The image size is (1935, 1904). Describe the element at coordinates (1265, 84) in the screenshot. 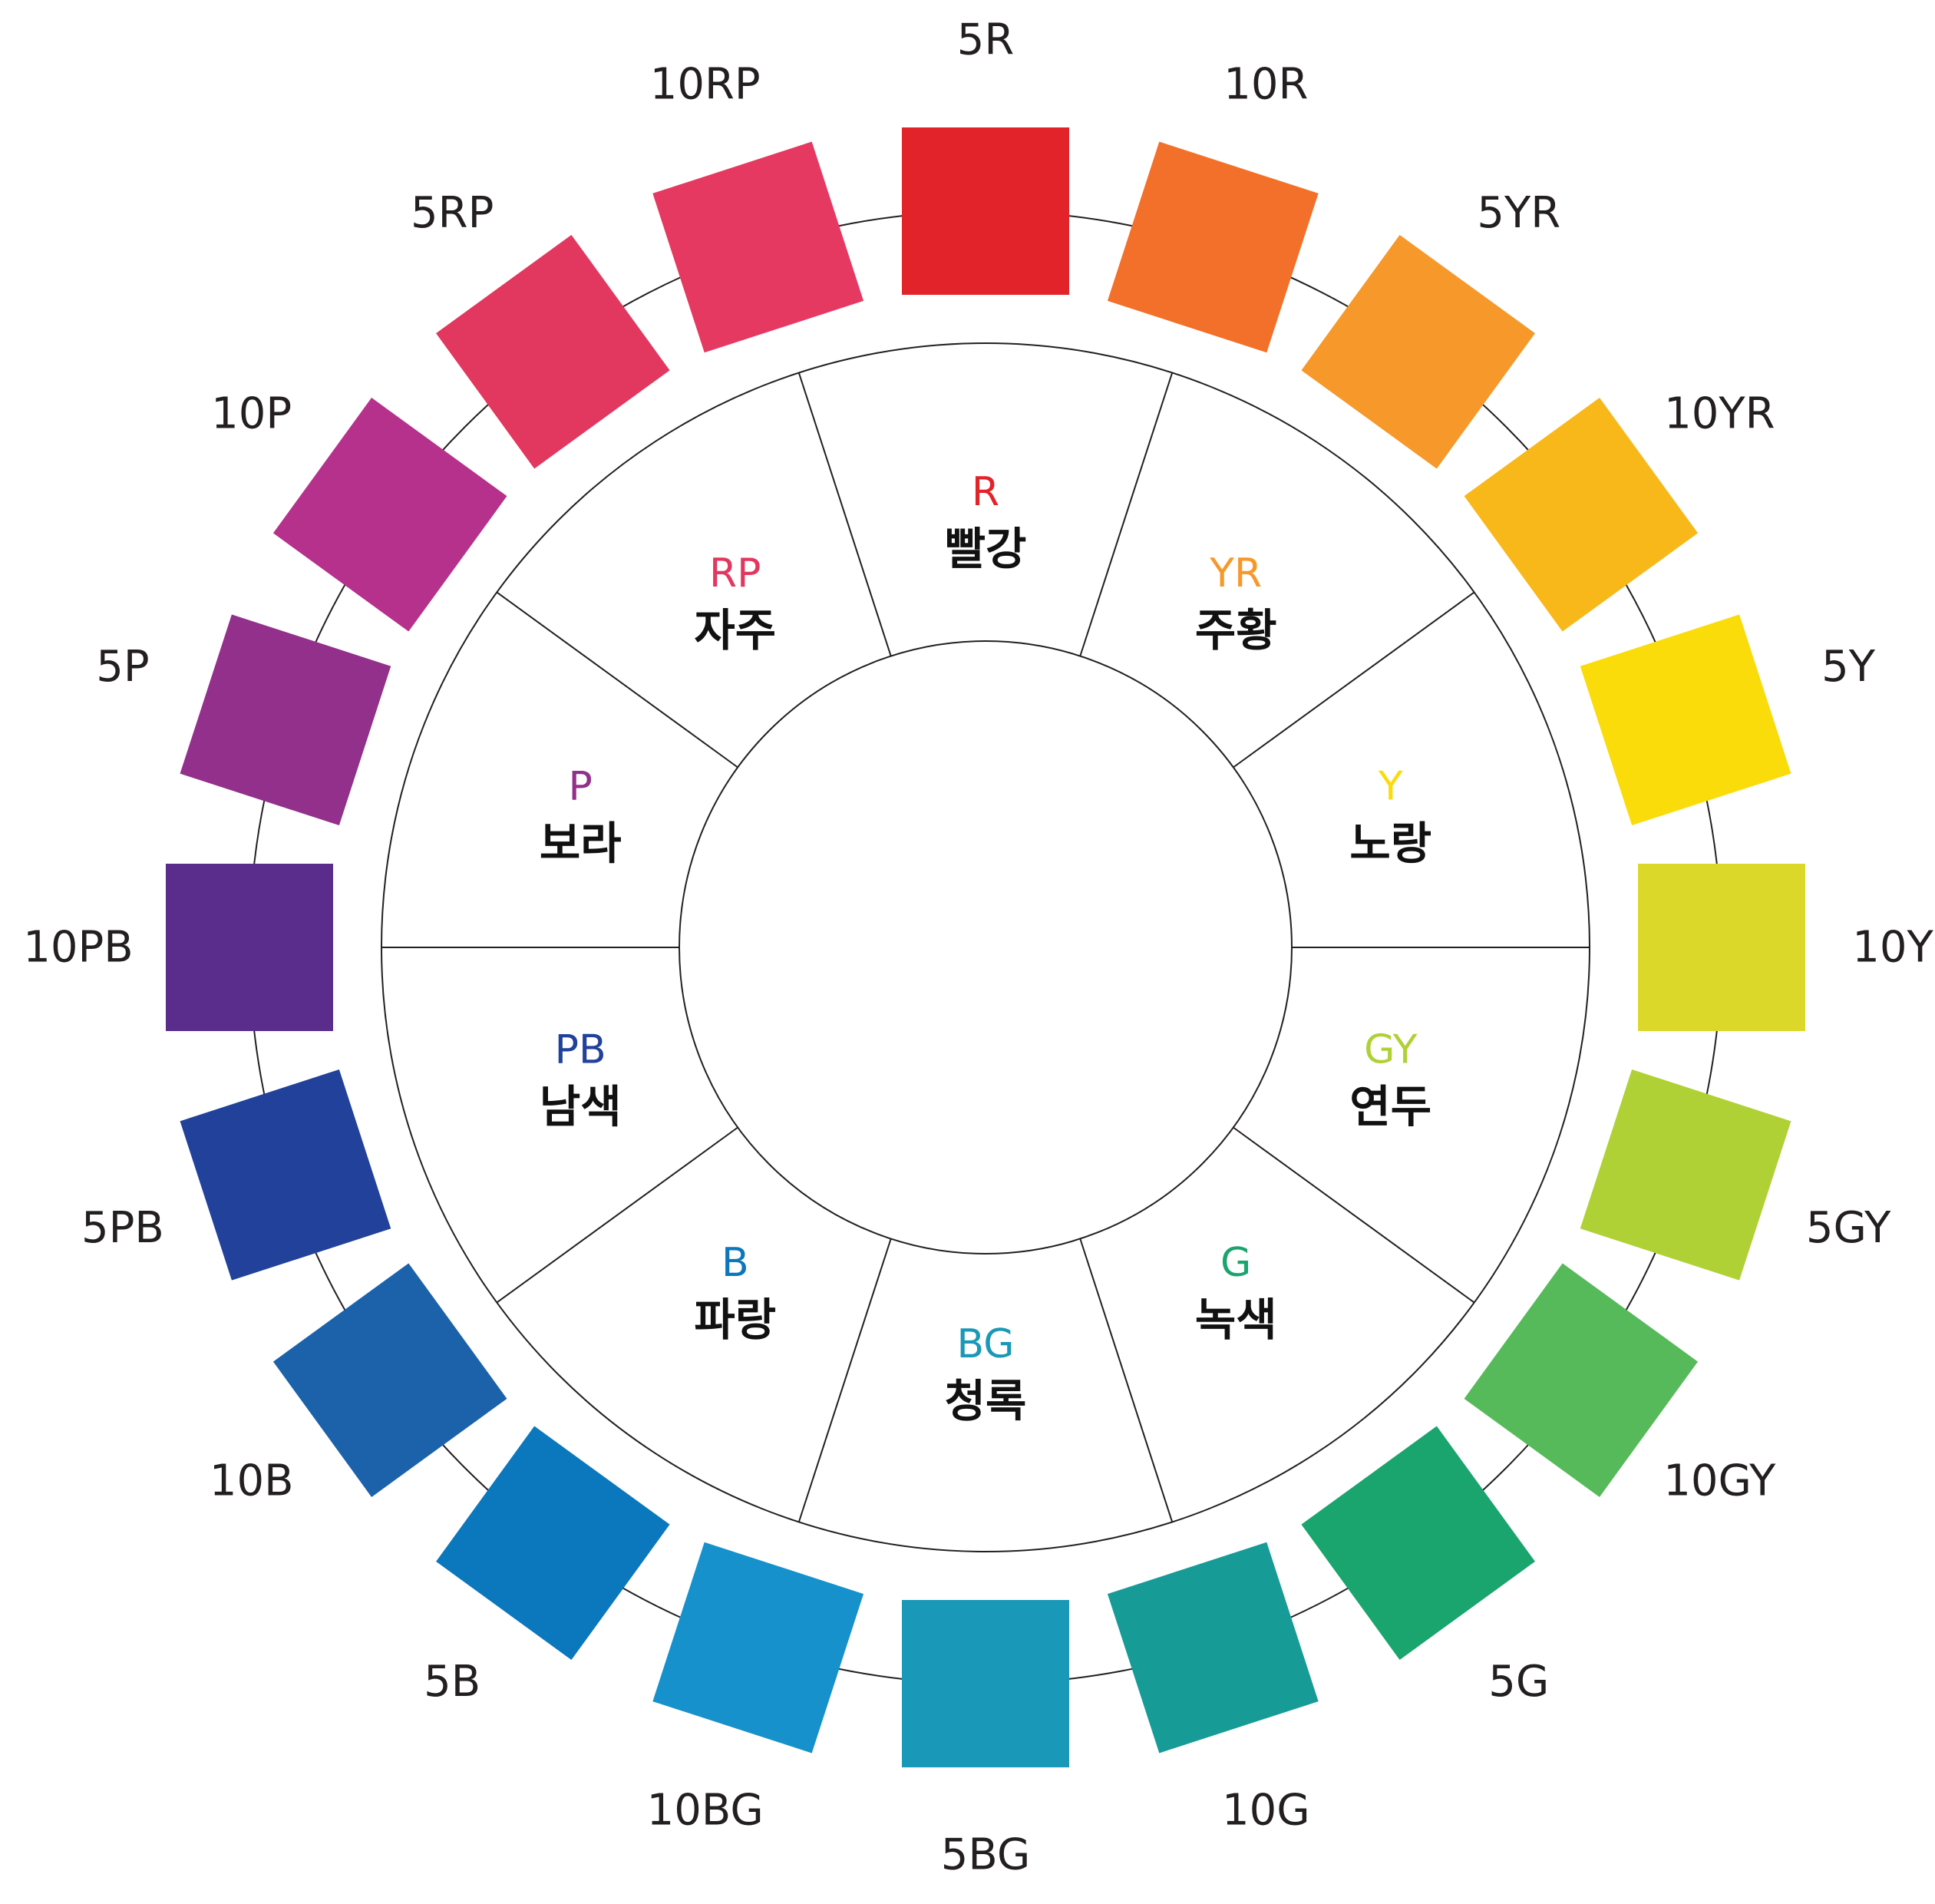

I see `swatch-label: 10R` at that location.